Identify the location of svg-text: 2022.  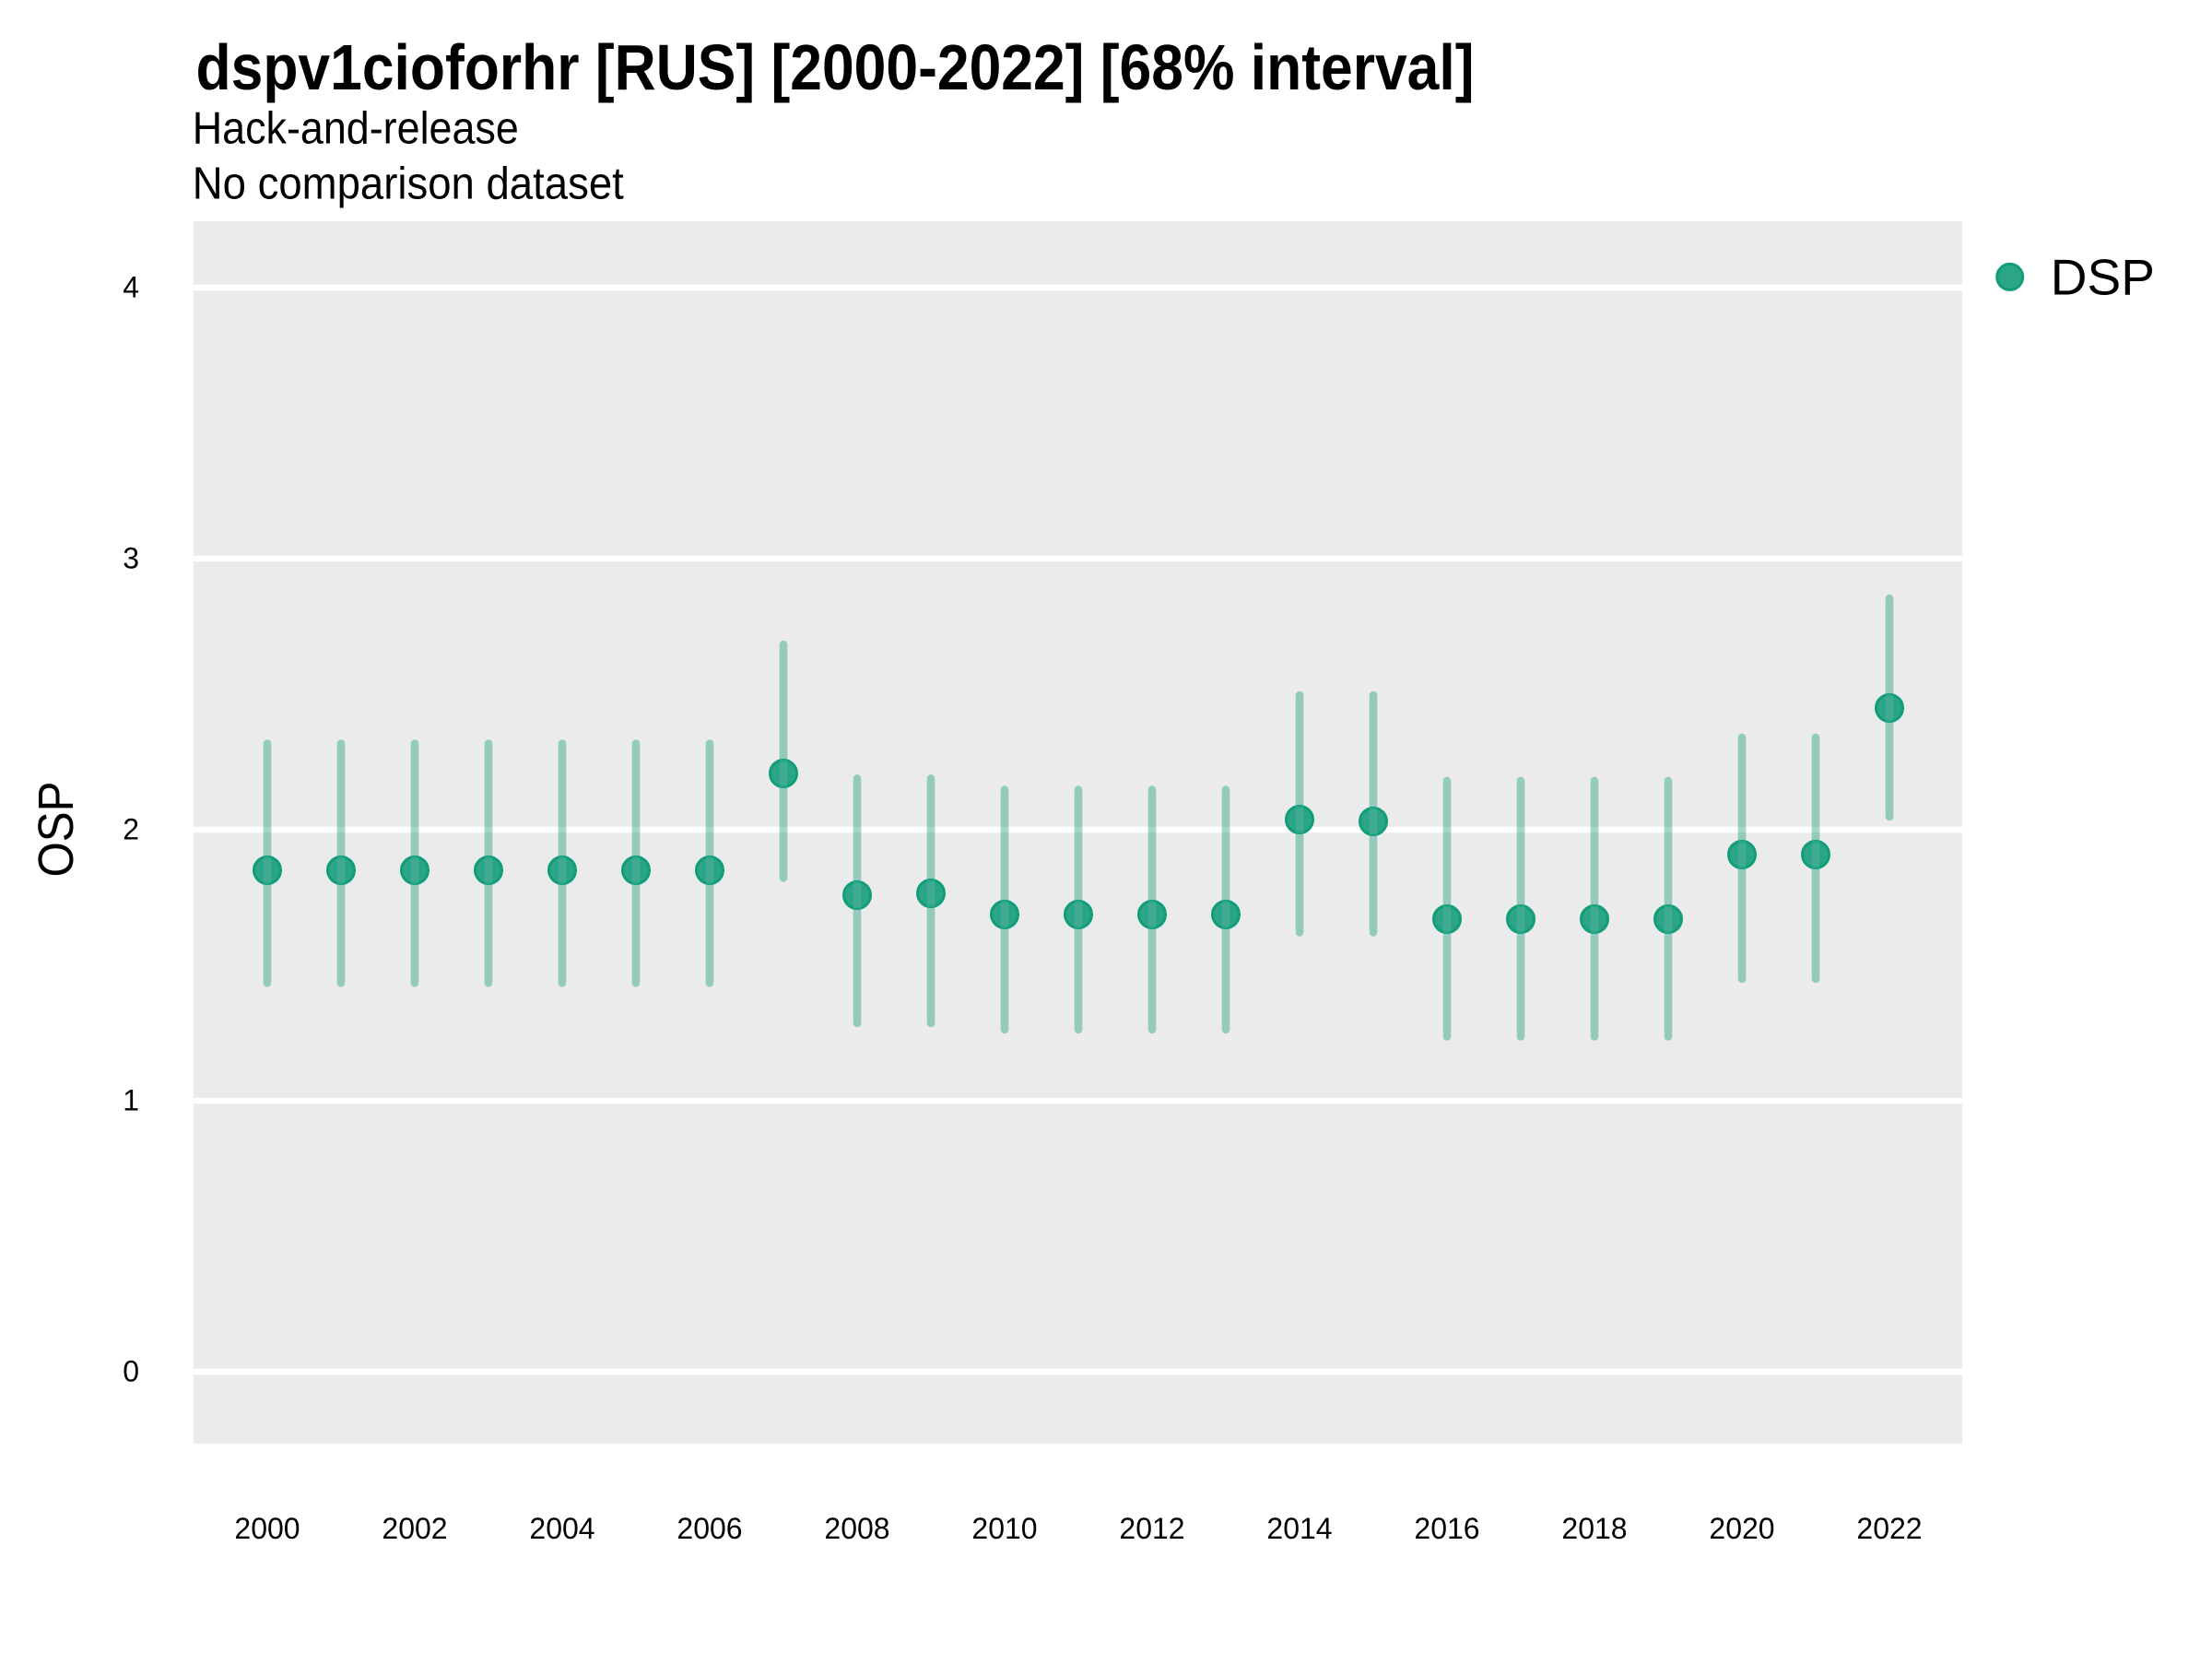
(1889, 1528).